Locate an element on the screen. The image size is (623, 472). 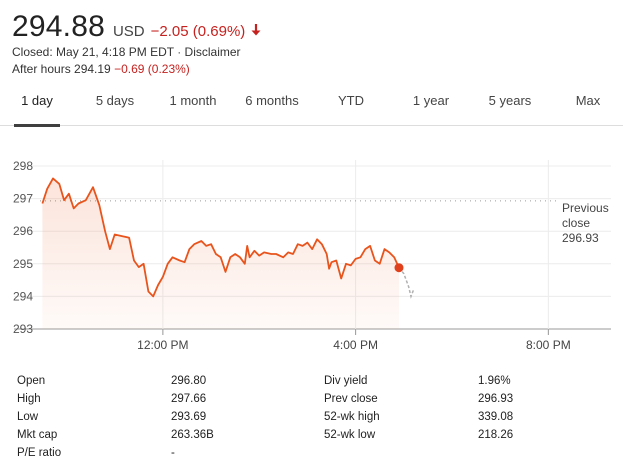
closed-line: Closed: May 21, 4:18 PM EDT · Disclaimer is located at coordinates (312, 52).